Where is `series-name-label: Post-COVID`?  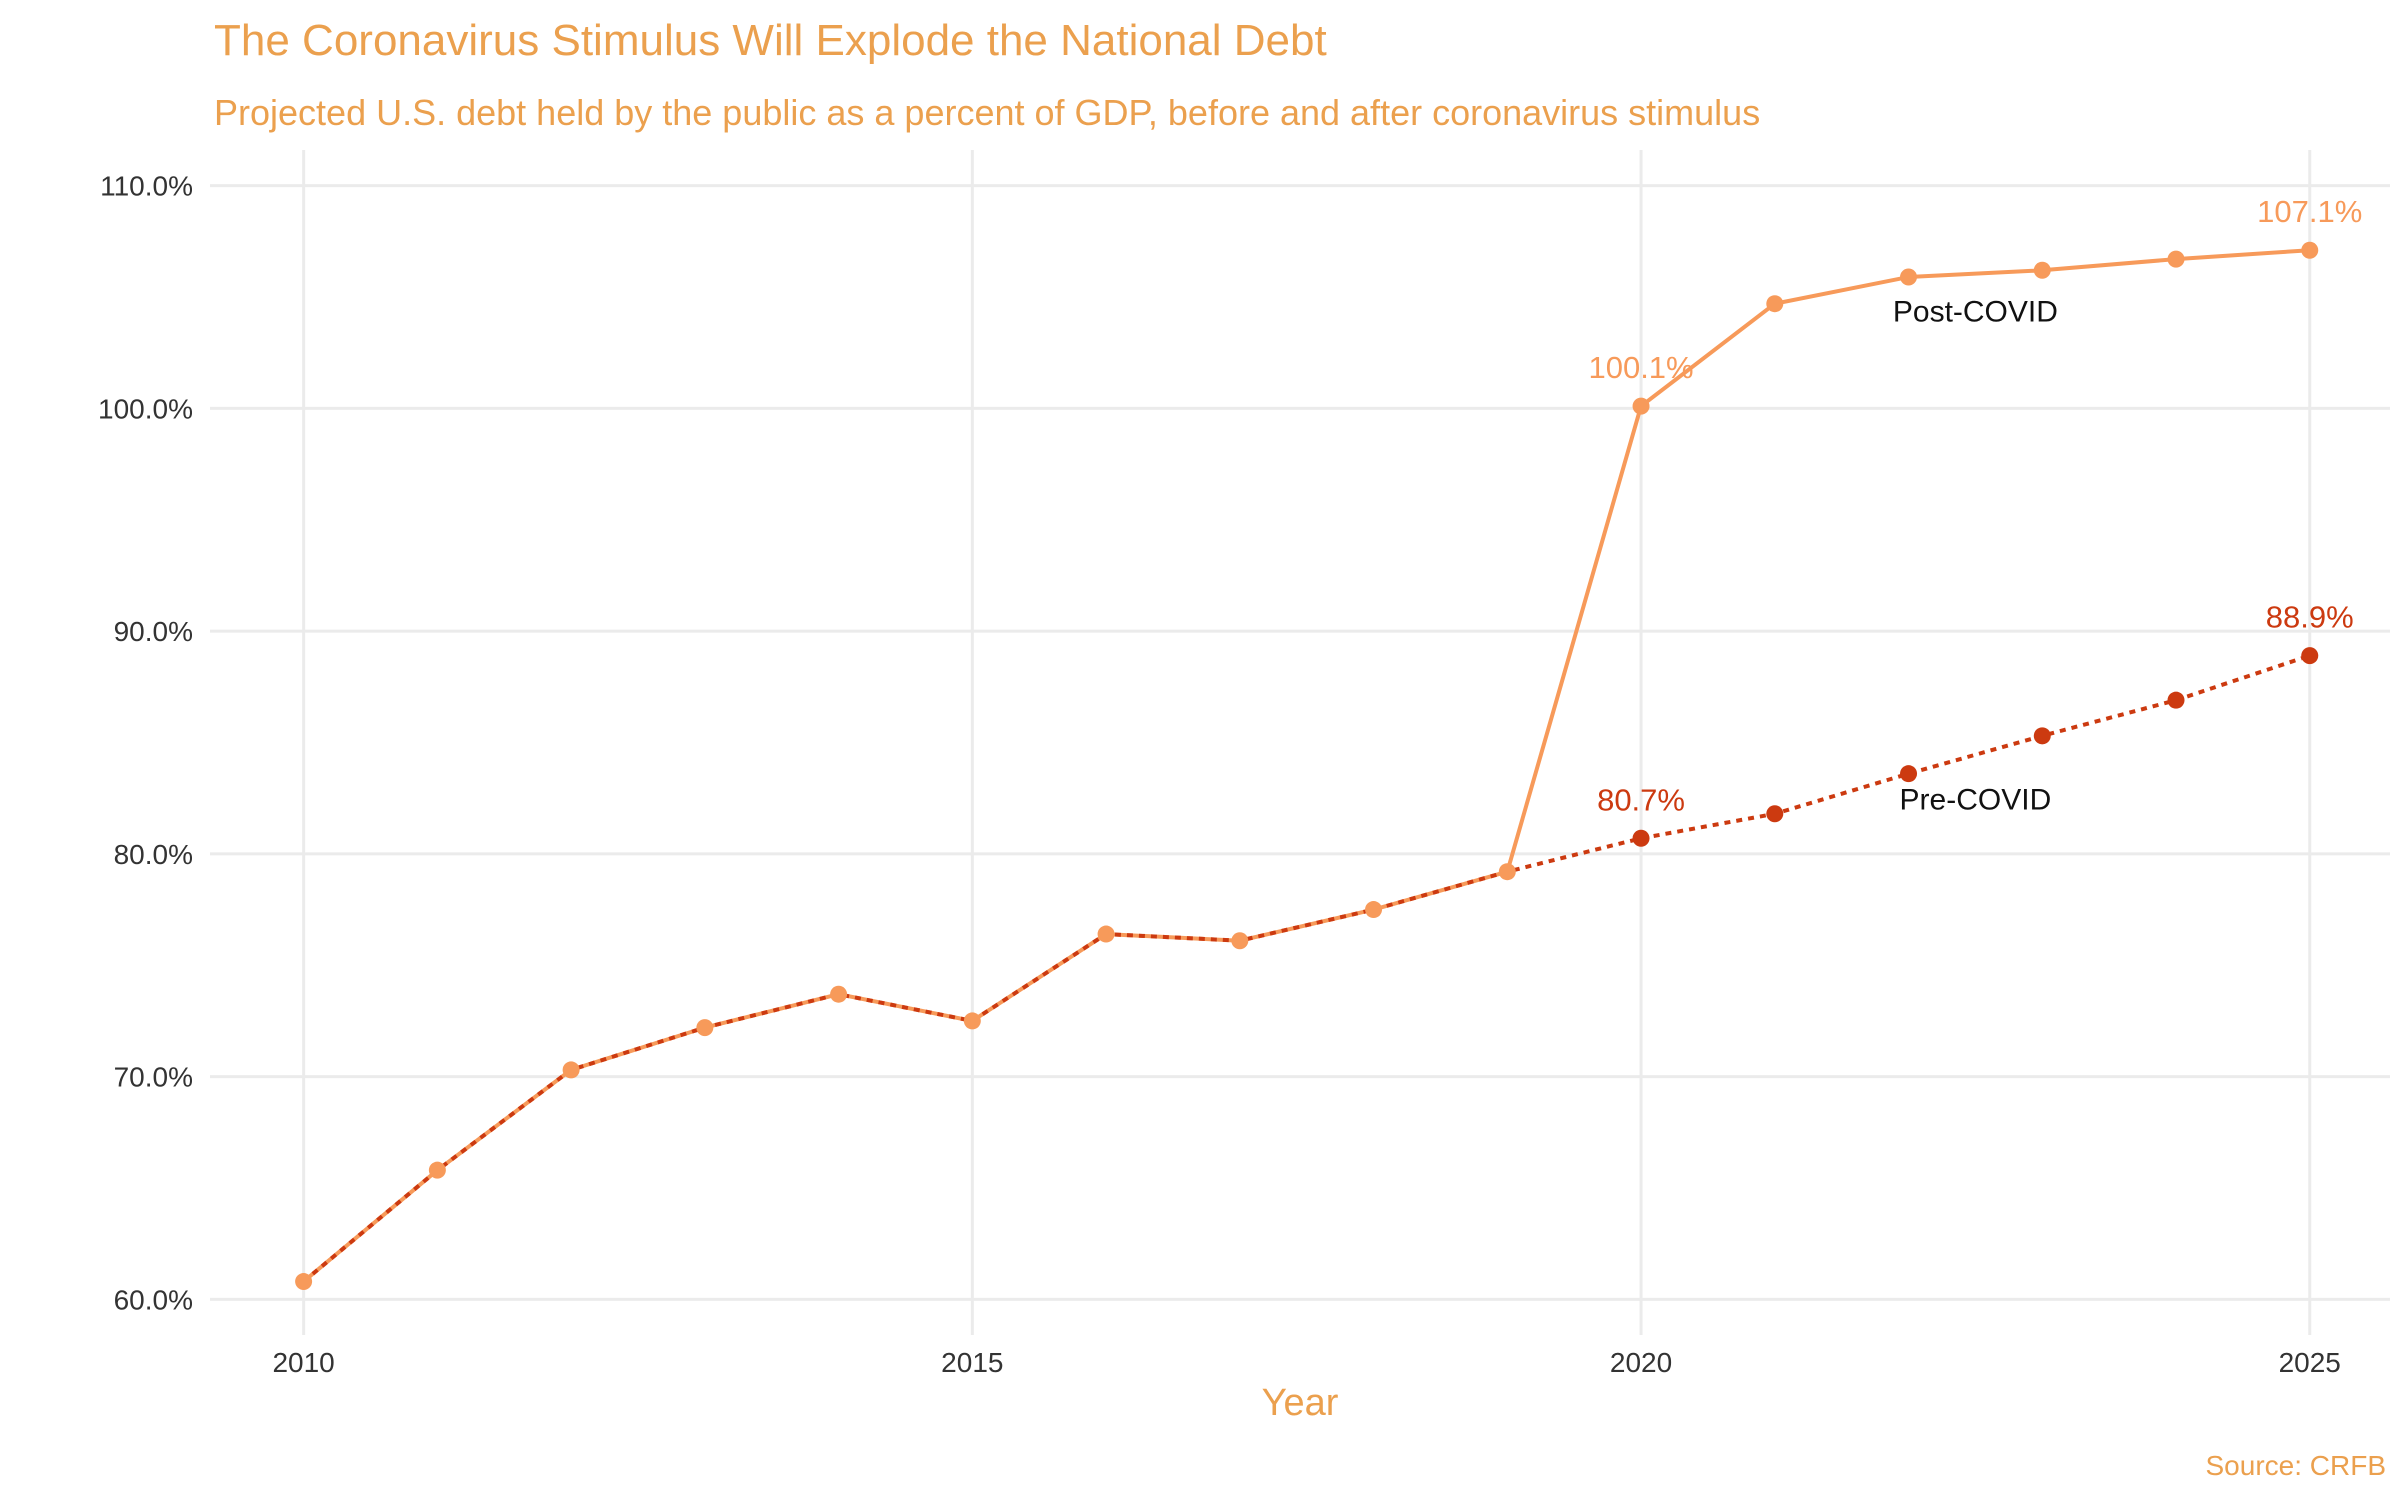 series-name-label: Post-COVID is located at coordinates (1975, 312).